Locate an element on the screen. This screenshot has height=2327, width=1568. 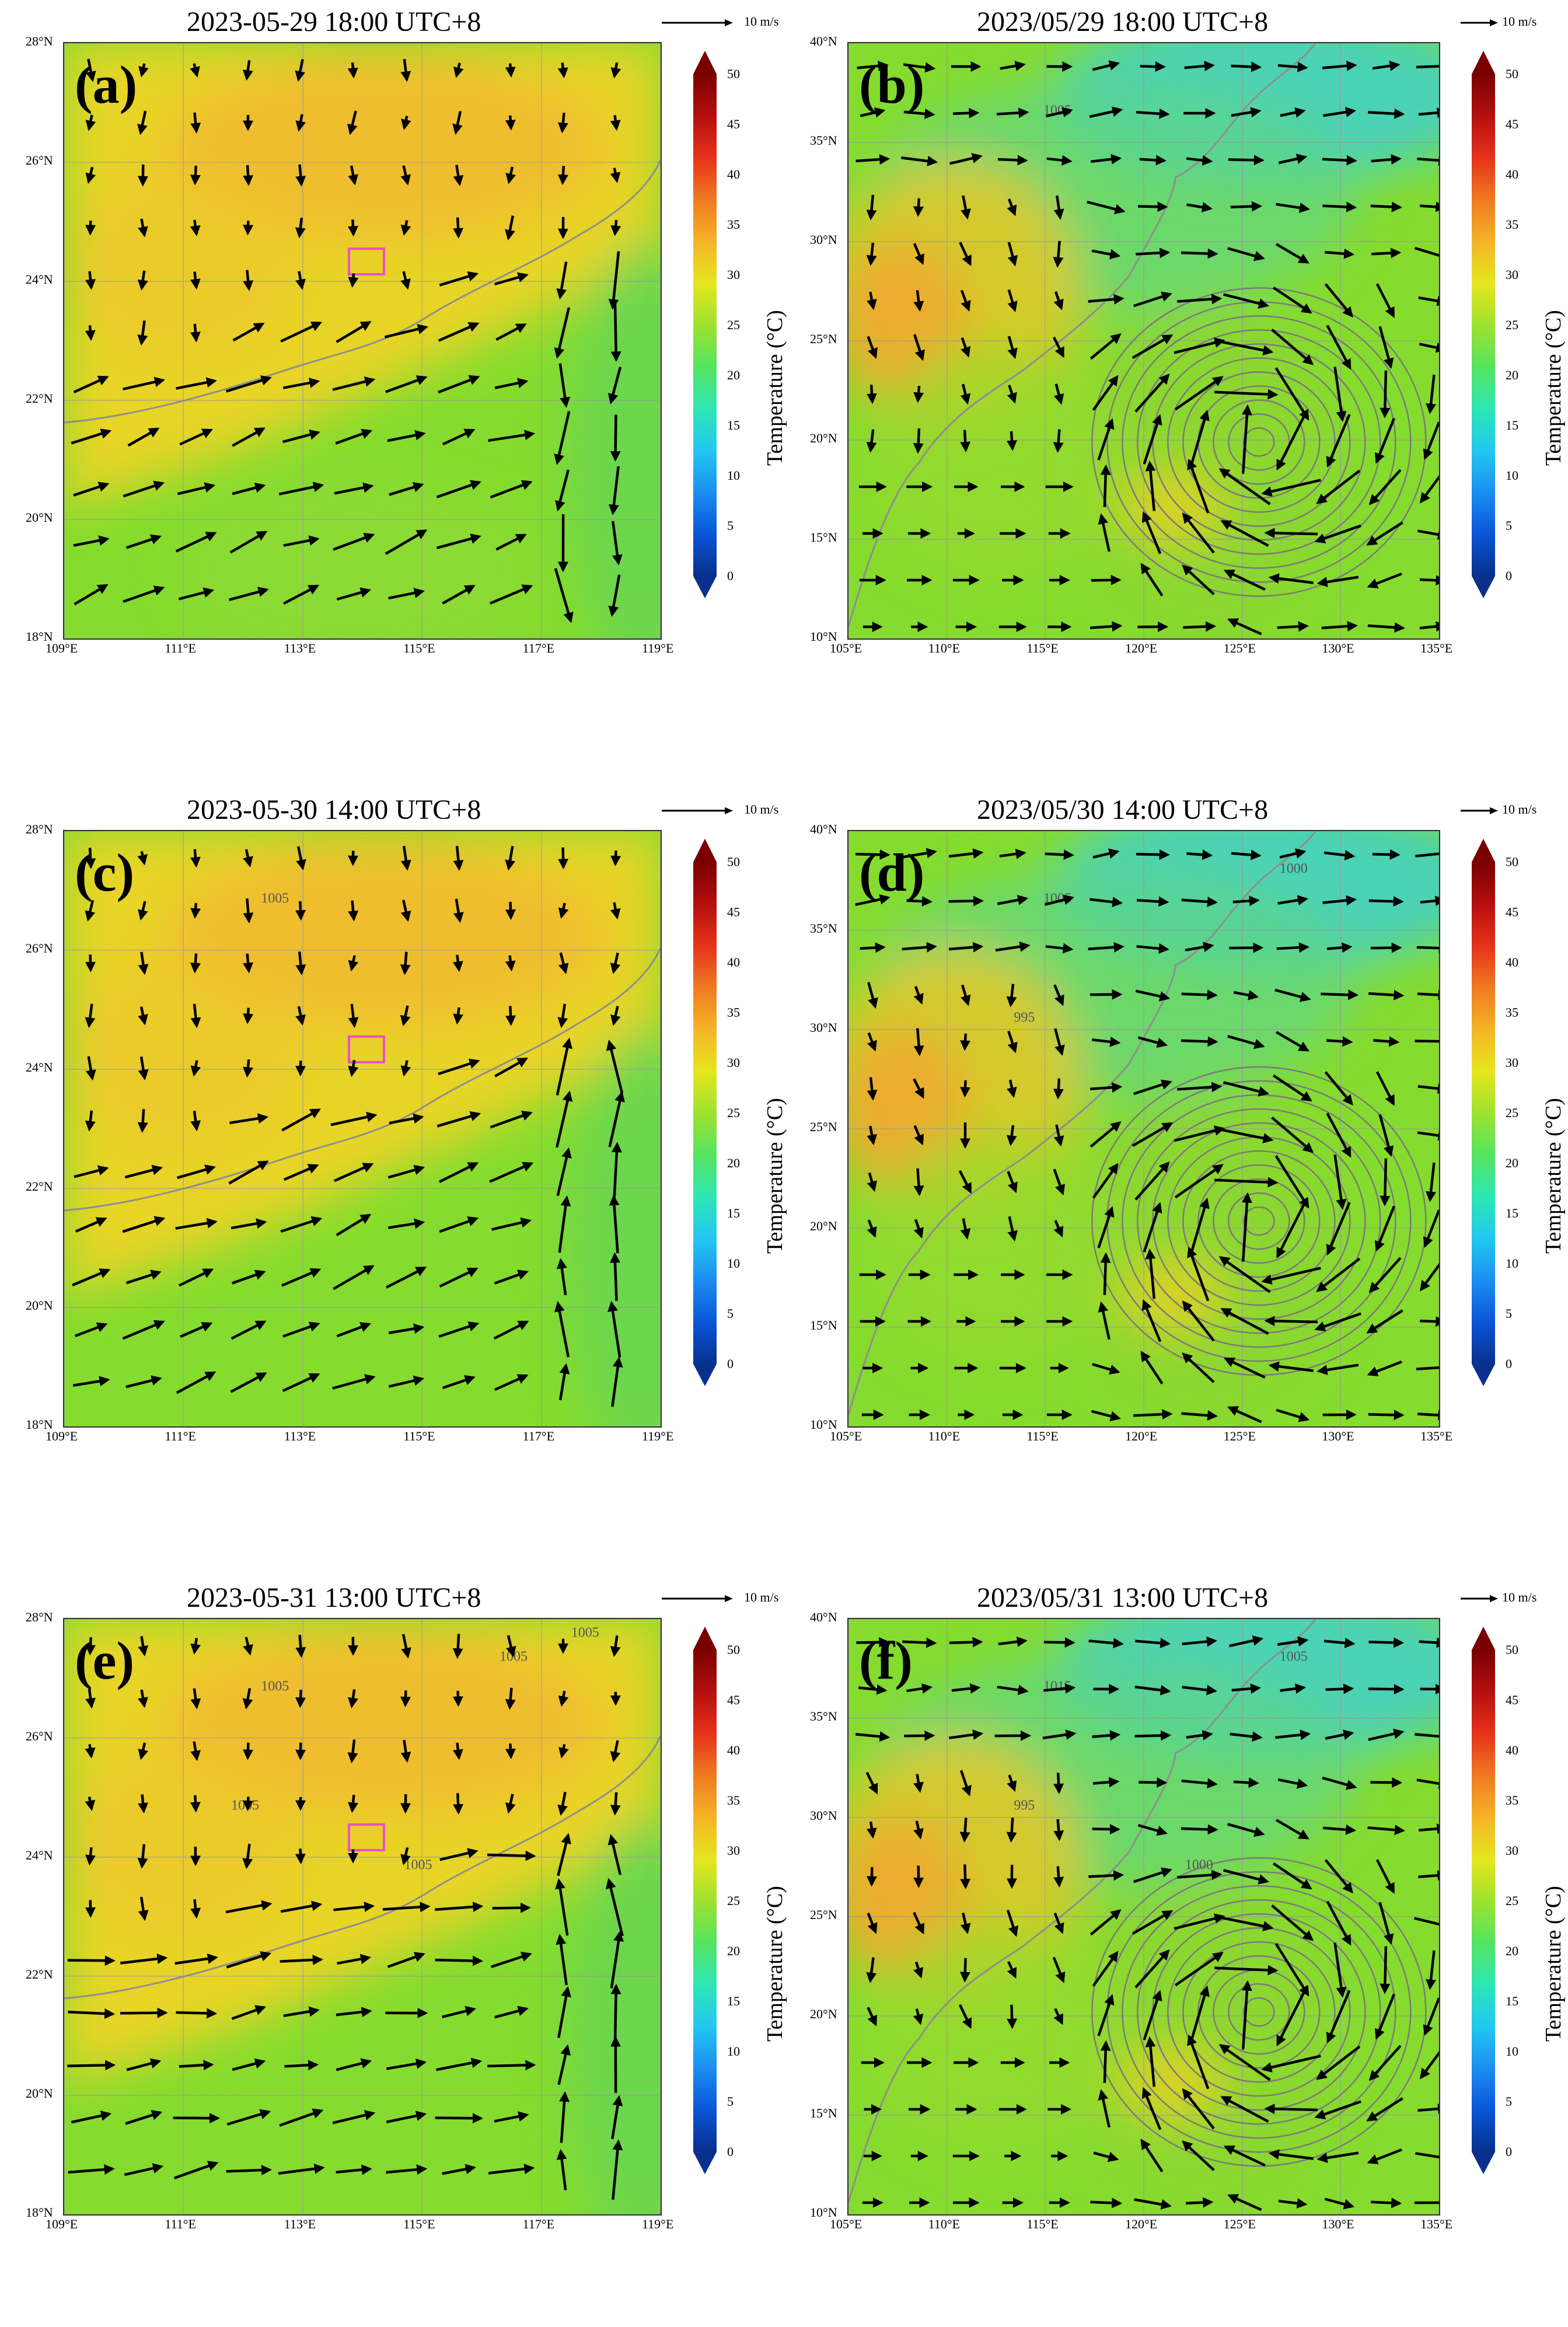
lat-tick-label: 26°N is located at coordinates (39, 161).